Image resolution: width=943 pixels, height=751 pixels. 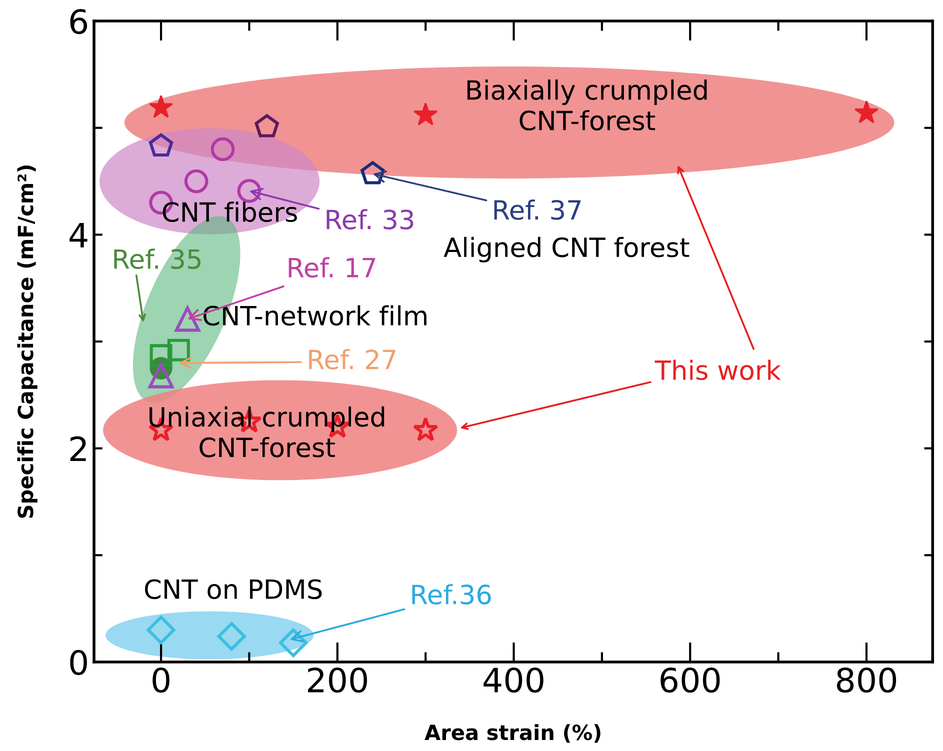 What do you see at coordinates (78, 449) in the screenshot?
I see `y-tick-label: 2` at bounding box center [78, 449].